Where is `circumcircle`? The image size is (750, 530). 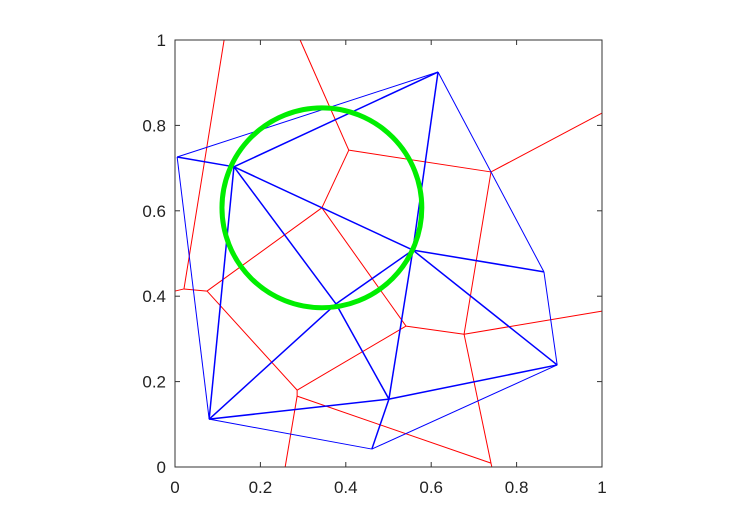 circumcircle is located at coordinates (322, 208).